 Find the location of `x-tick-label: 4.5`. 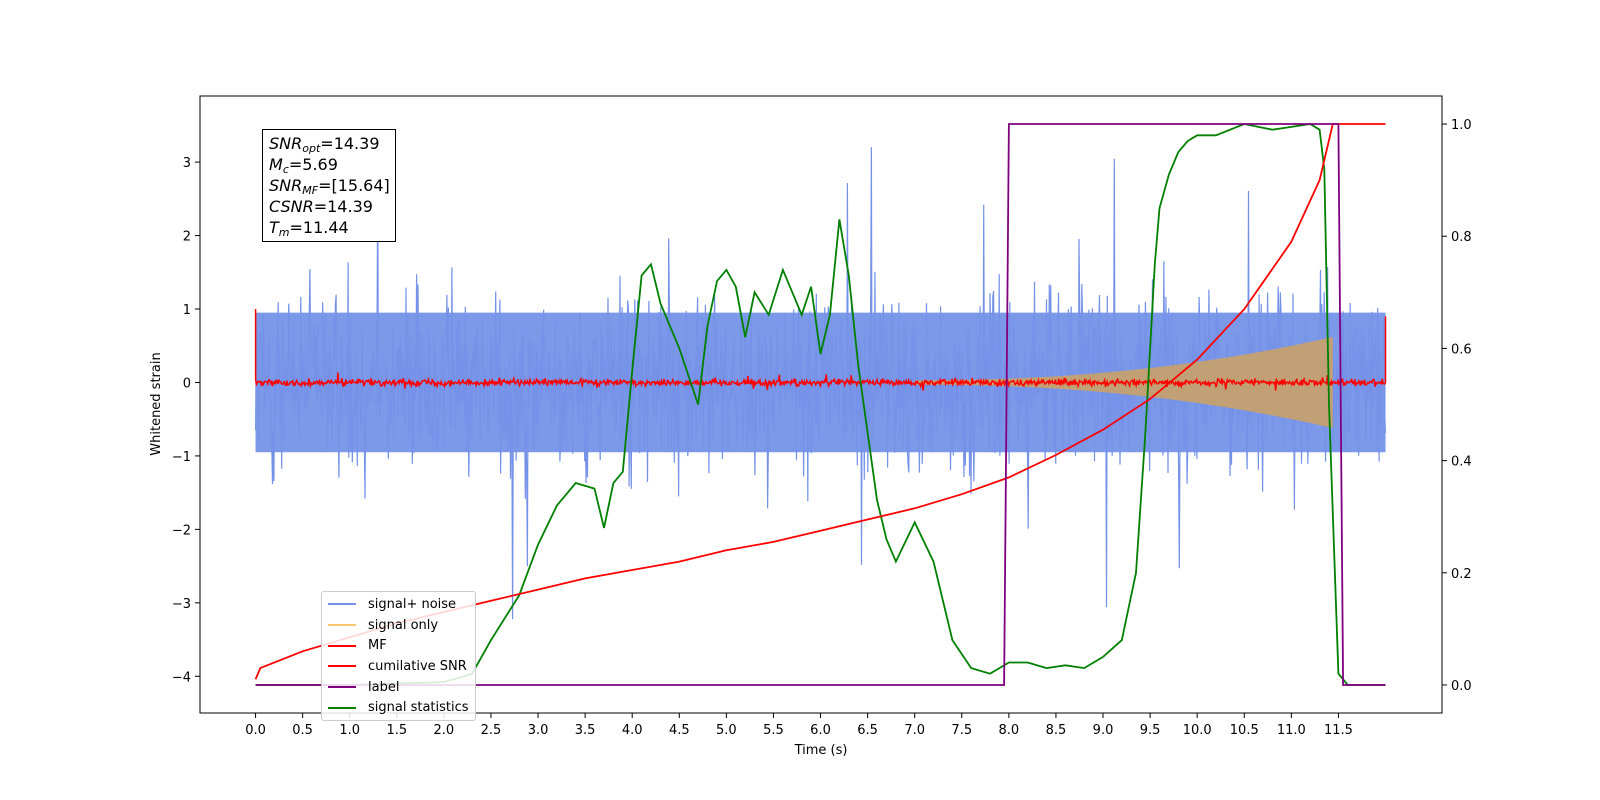

x-tick-label: 4.5 is located at coordinates (679, 730).